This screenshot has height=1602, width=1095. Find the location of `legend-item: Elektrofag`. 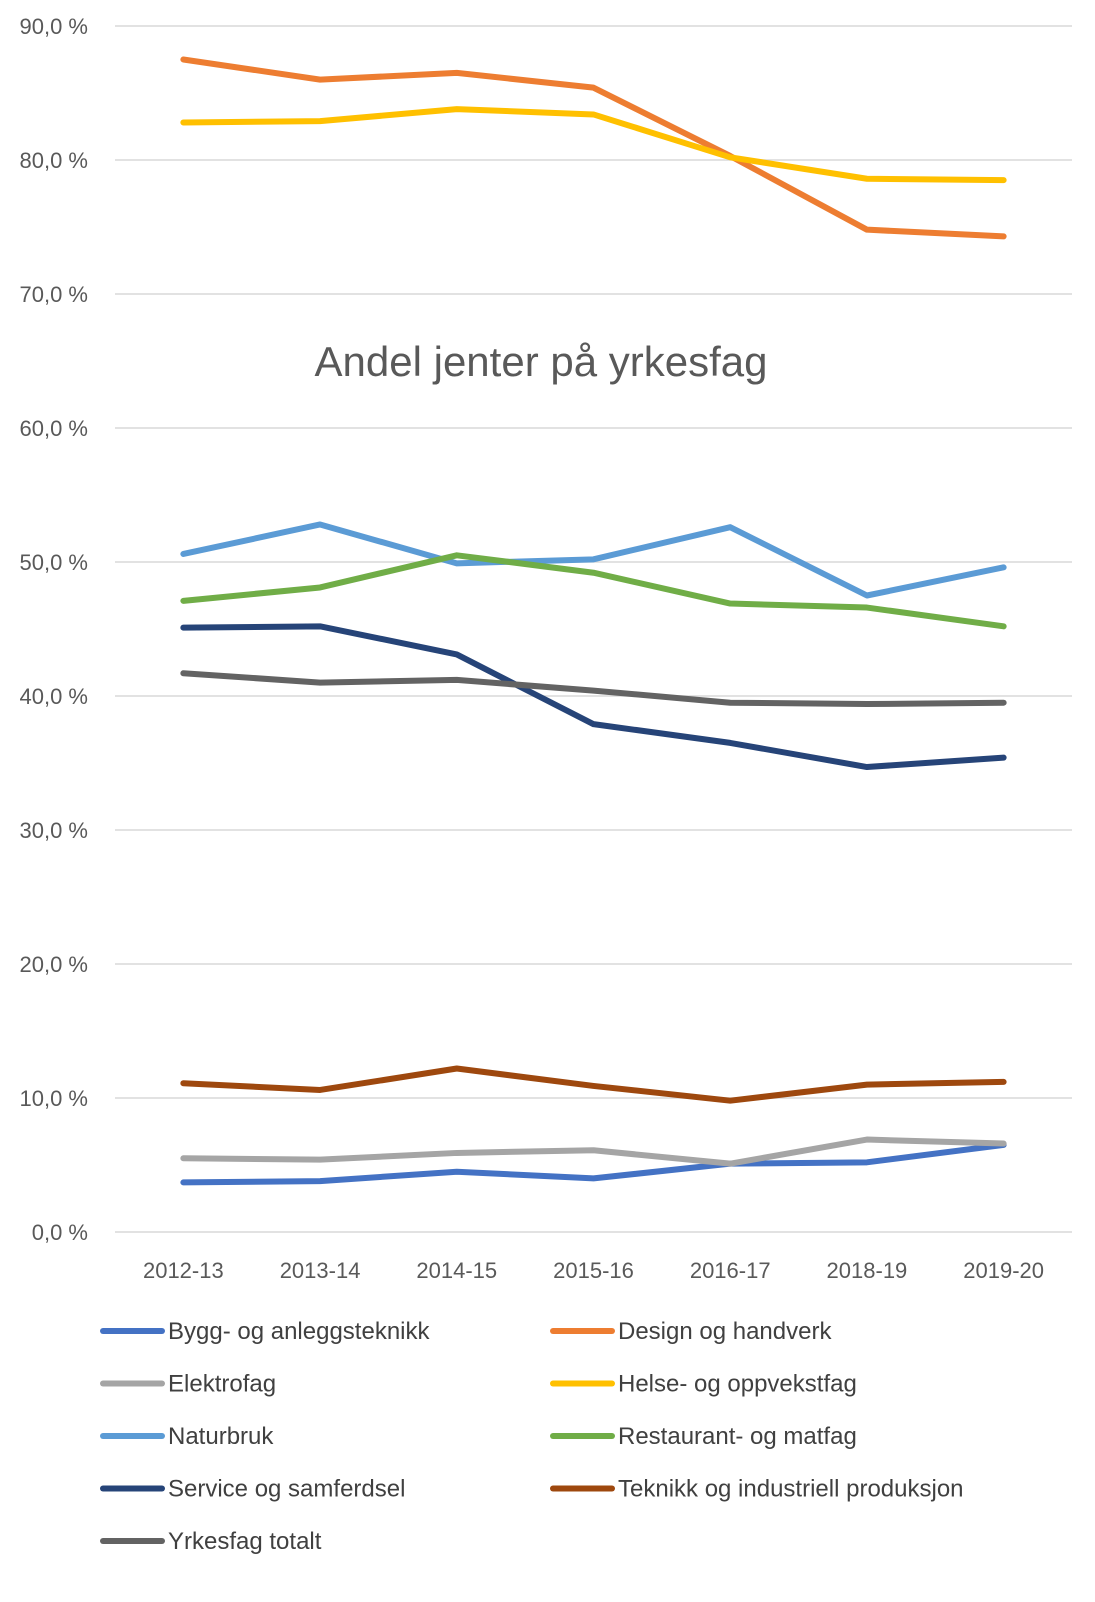

legend-item: Elektrofag is located at coordinates (188, 1384).